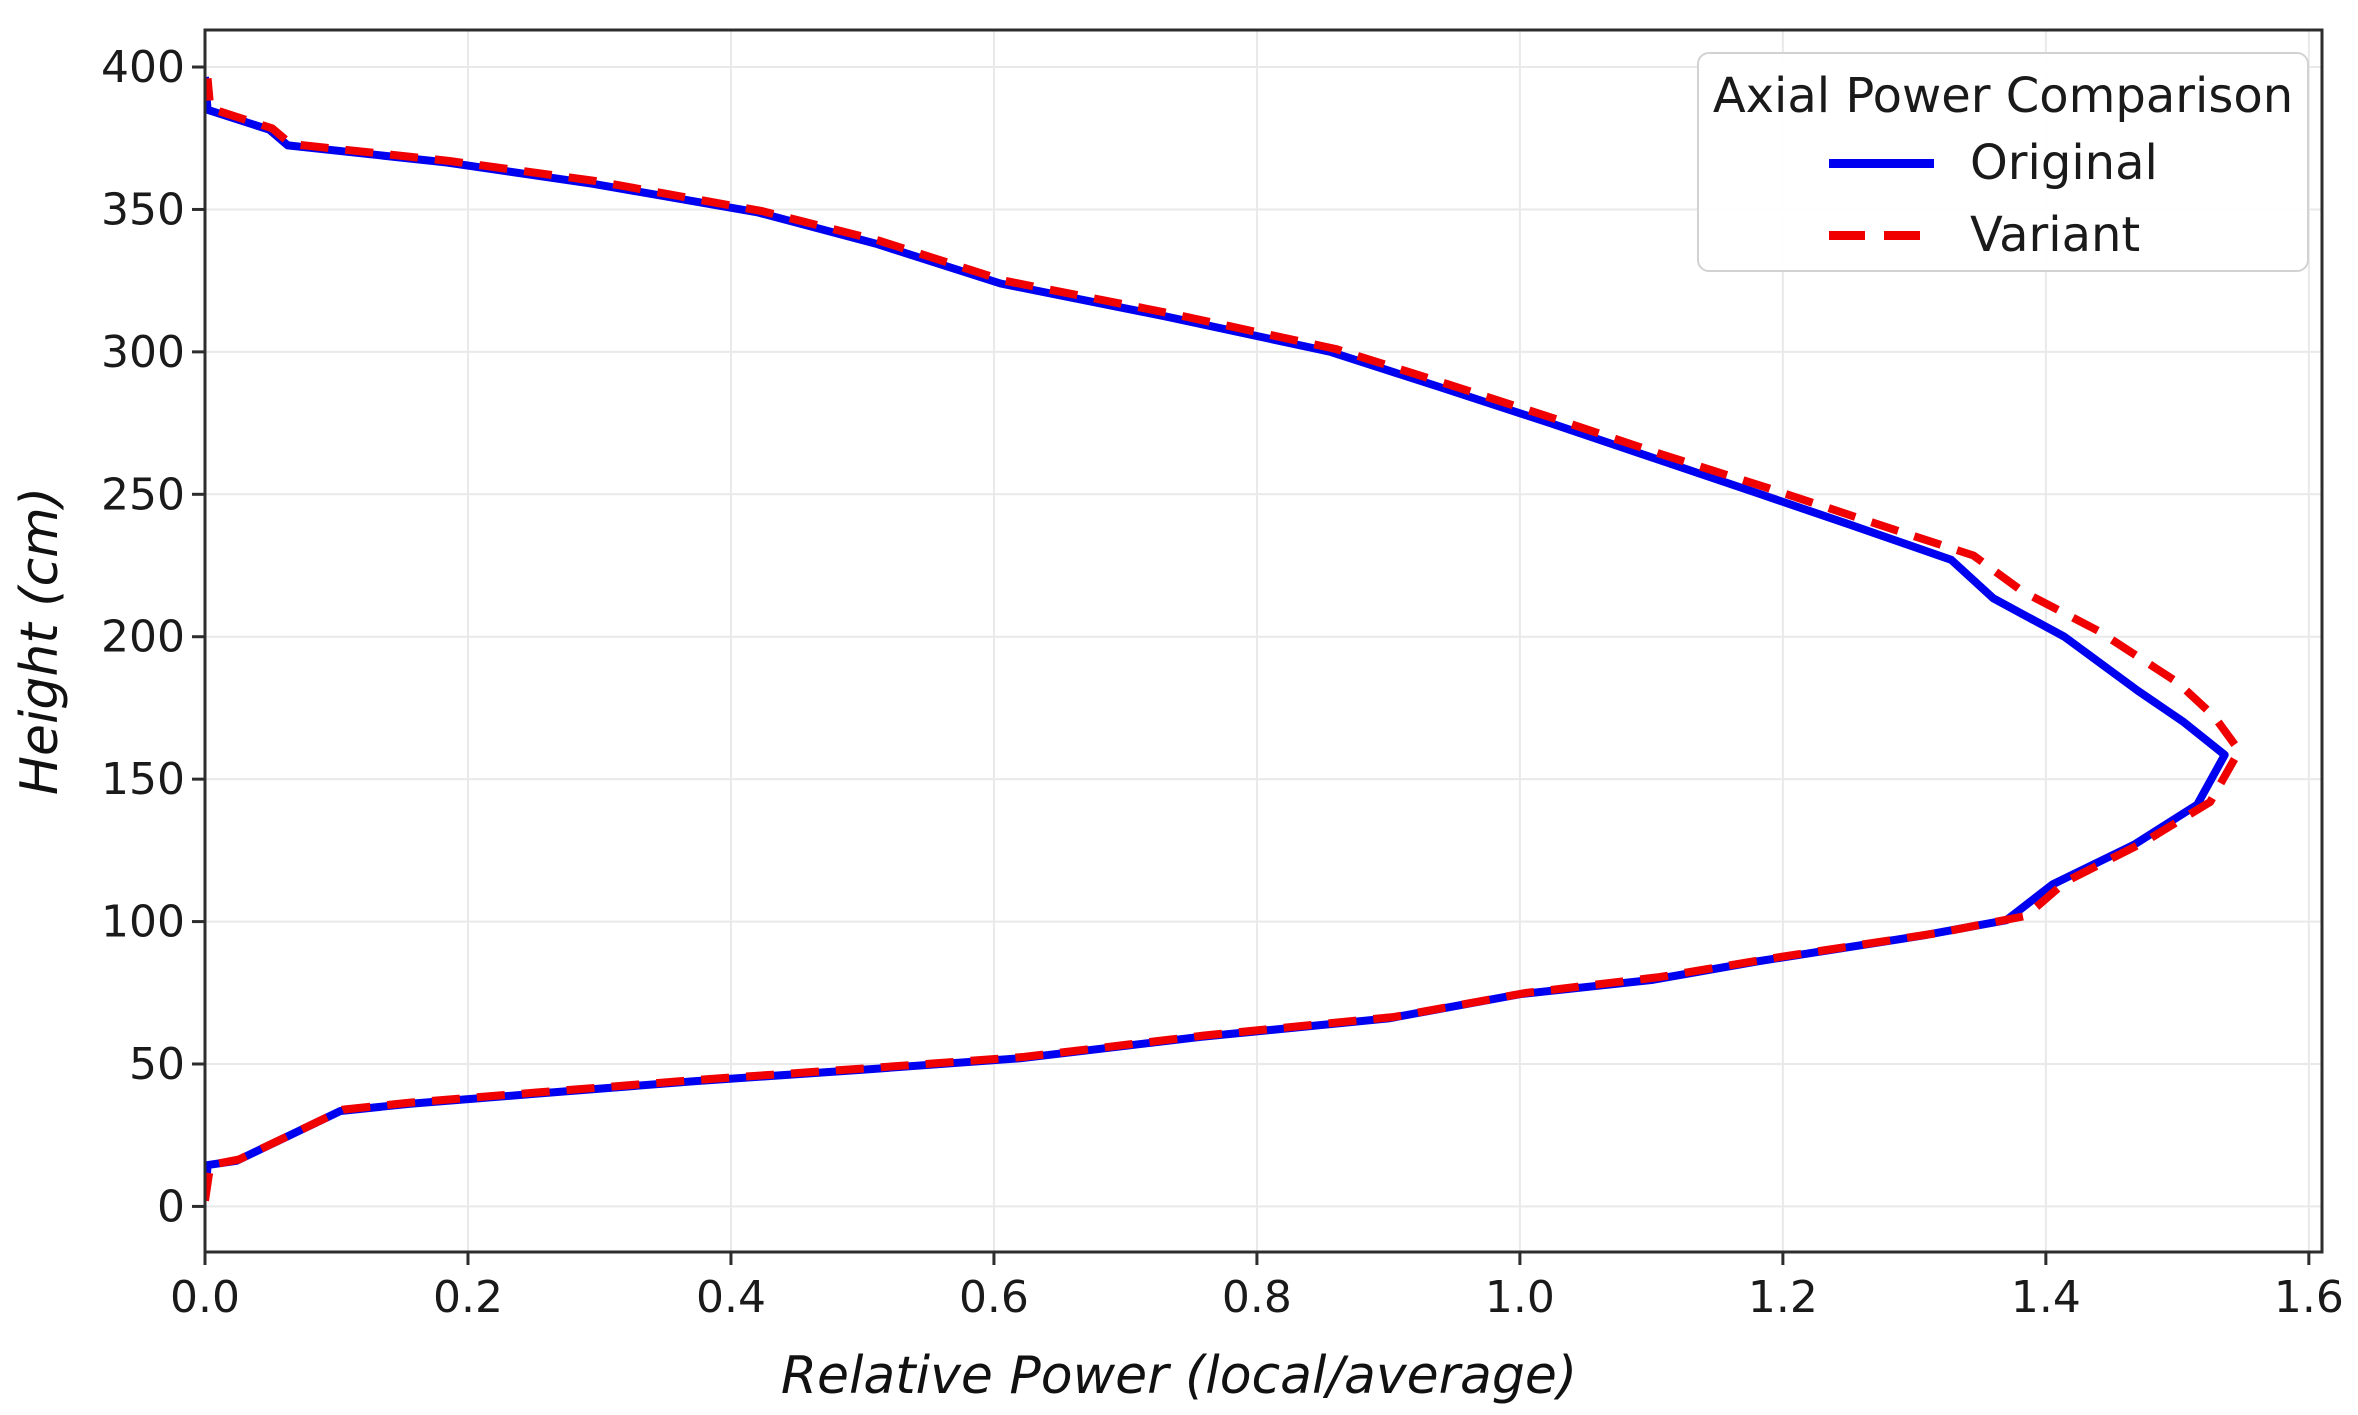 The height and width of the screenshot is (1415, 2358). What do you see at coordinates (2046, 1297) in the screenshot?
I see `x-tick-label: 1.4` at bounding box center [2046, 1297].